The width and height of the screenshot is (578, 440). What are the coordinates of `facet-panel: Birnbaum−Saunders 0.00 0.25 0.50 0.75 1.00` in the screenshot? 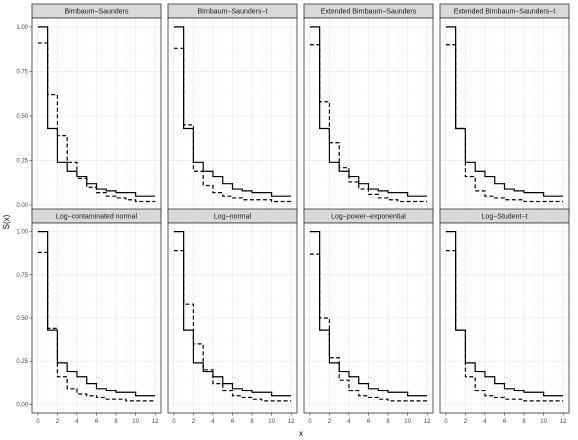 It's located at (89, 109).